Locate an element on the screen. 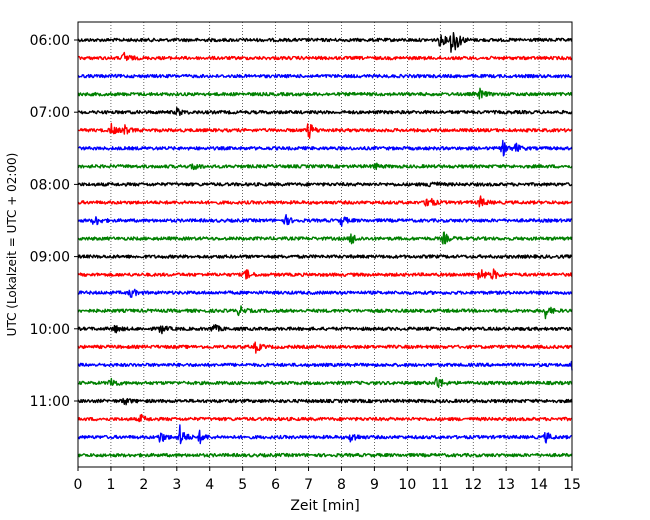  y-axis-label: UTC (Lokalzeit = UTC + 02:00) is located at coordinates (12, 245).